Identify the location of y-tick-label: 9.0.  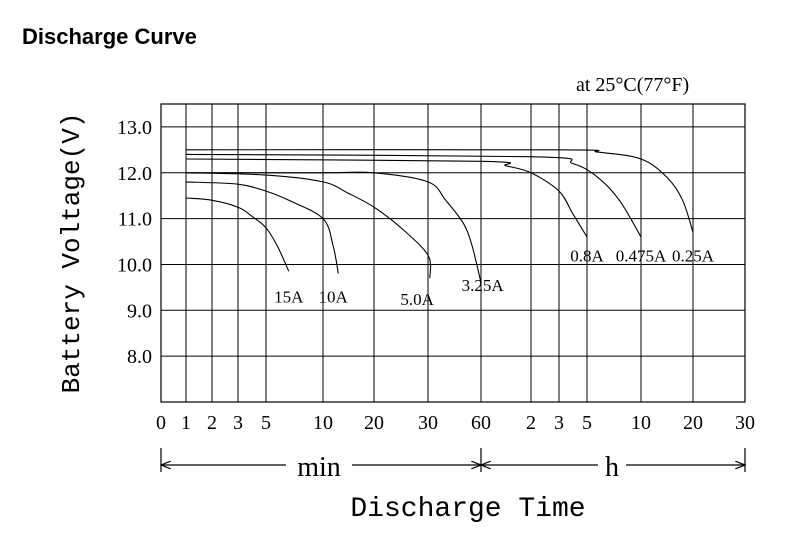
(139, 311).